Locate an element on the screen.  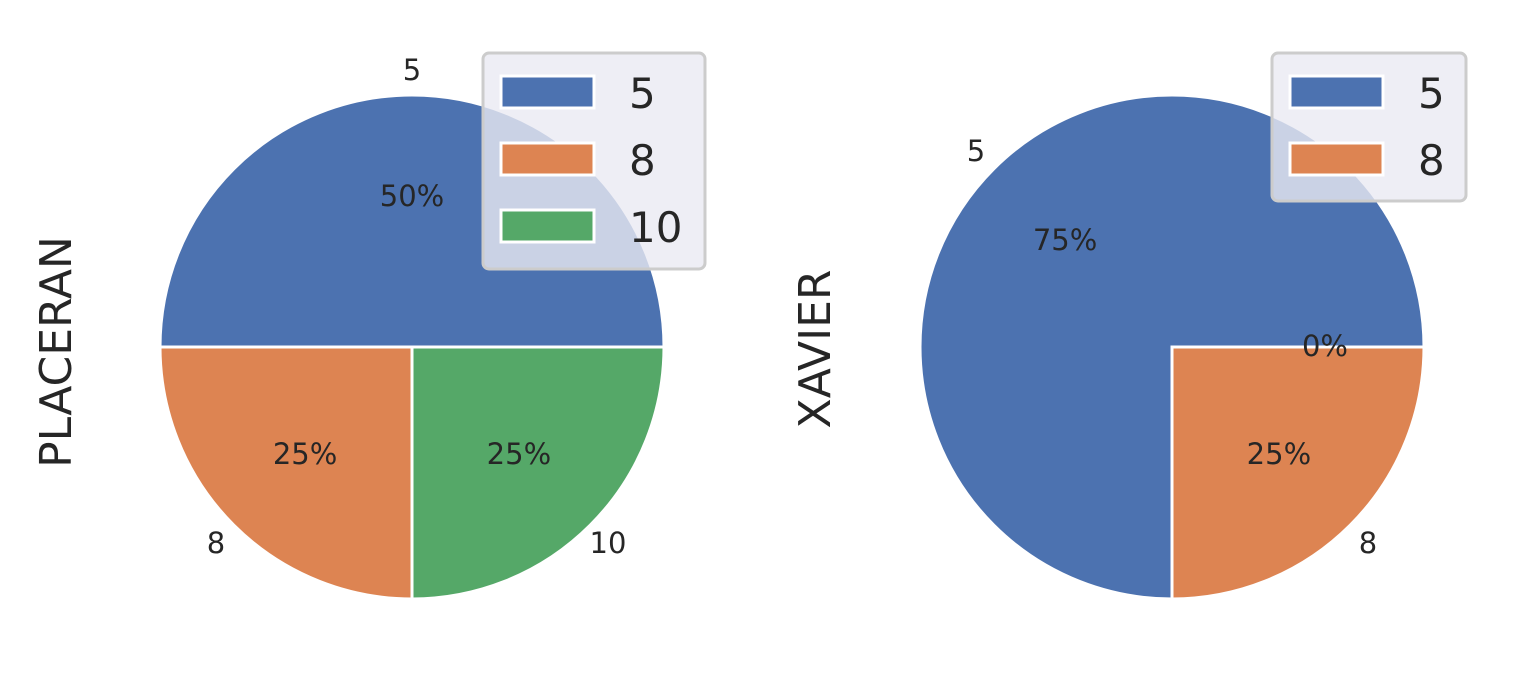
legend: 5 8 10 is located at coordinates (594, 161).